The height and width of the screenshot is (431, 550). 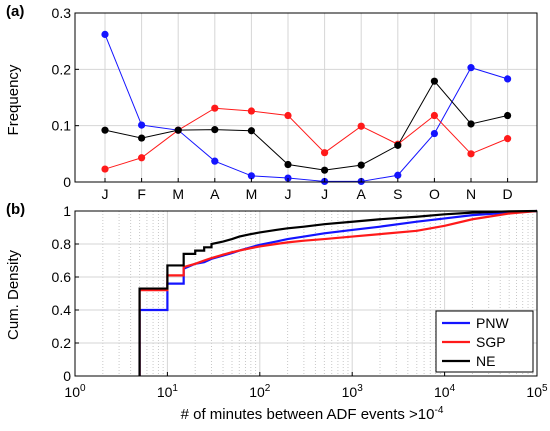 What do you see at coordinates (397, 194) in the screenshot?
I see `panel-a-xtick-label: S` at bounding box center [397, 194].